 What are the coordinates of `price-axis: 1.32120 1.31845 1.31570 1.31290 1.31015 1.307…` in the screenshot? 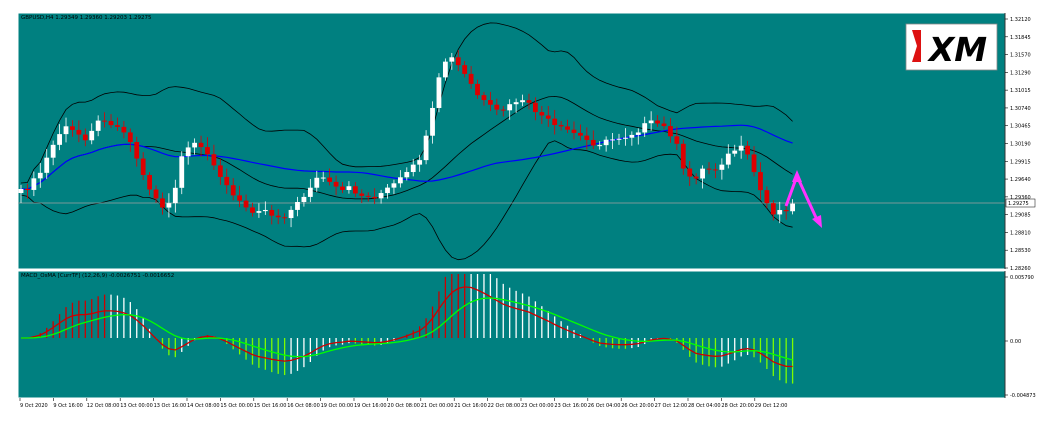 It's located at (1017, 142).